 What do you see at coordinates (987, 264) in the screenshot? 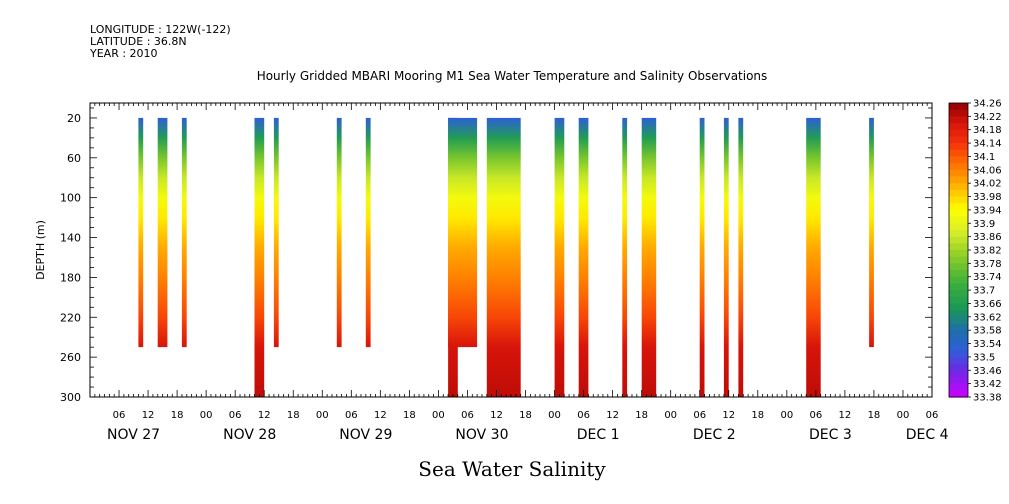
I see `colorbar-label: 33.78` at bounding box center [987, 264].